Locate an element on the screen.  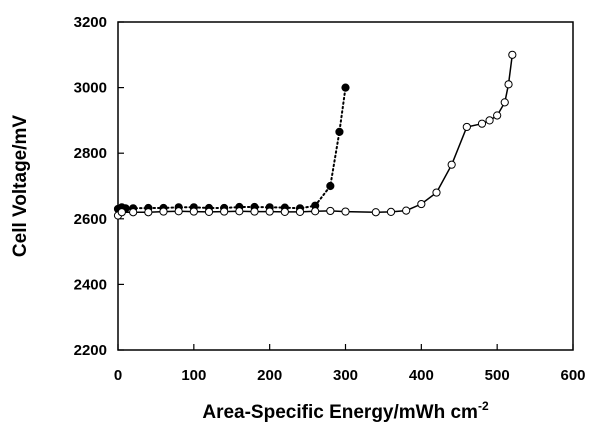
series-1-line is located at coordinates (232, 148).